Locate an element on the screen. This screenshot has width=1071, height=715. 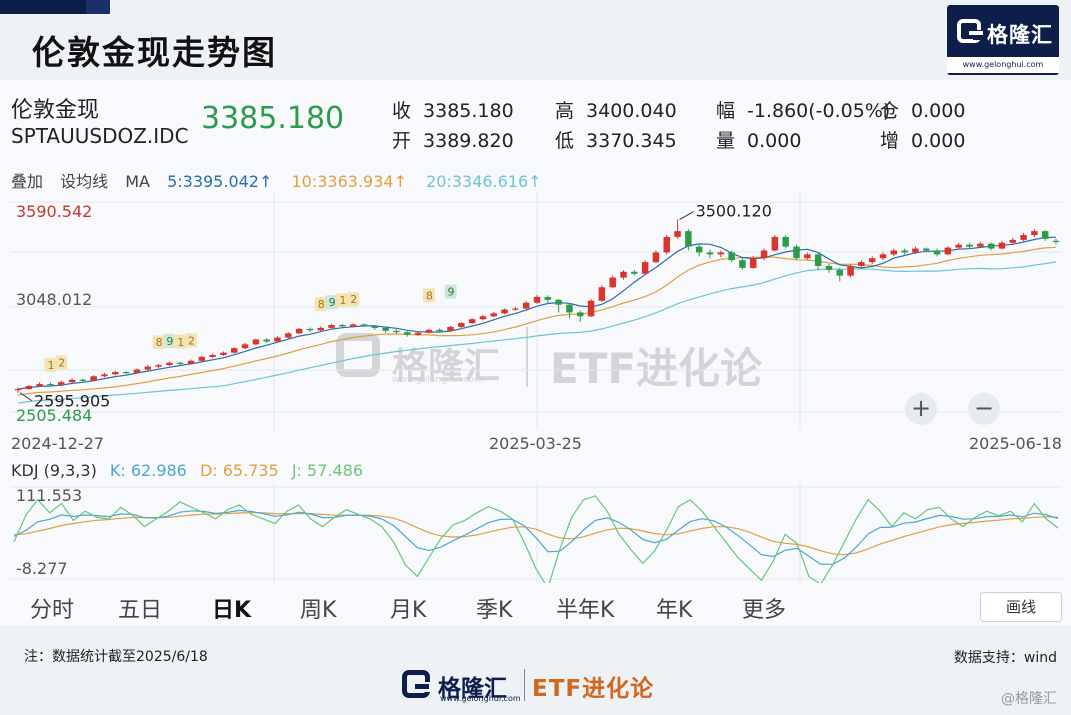
overlay-button: 叠加 is located at coordinates (27, 181).